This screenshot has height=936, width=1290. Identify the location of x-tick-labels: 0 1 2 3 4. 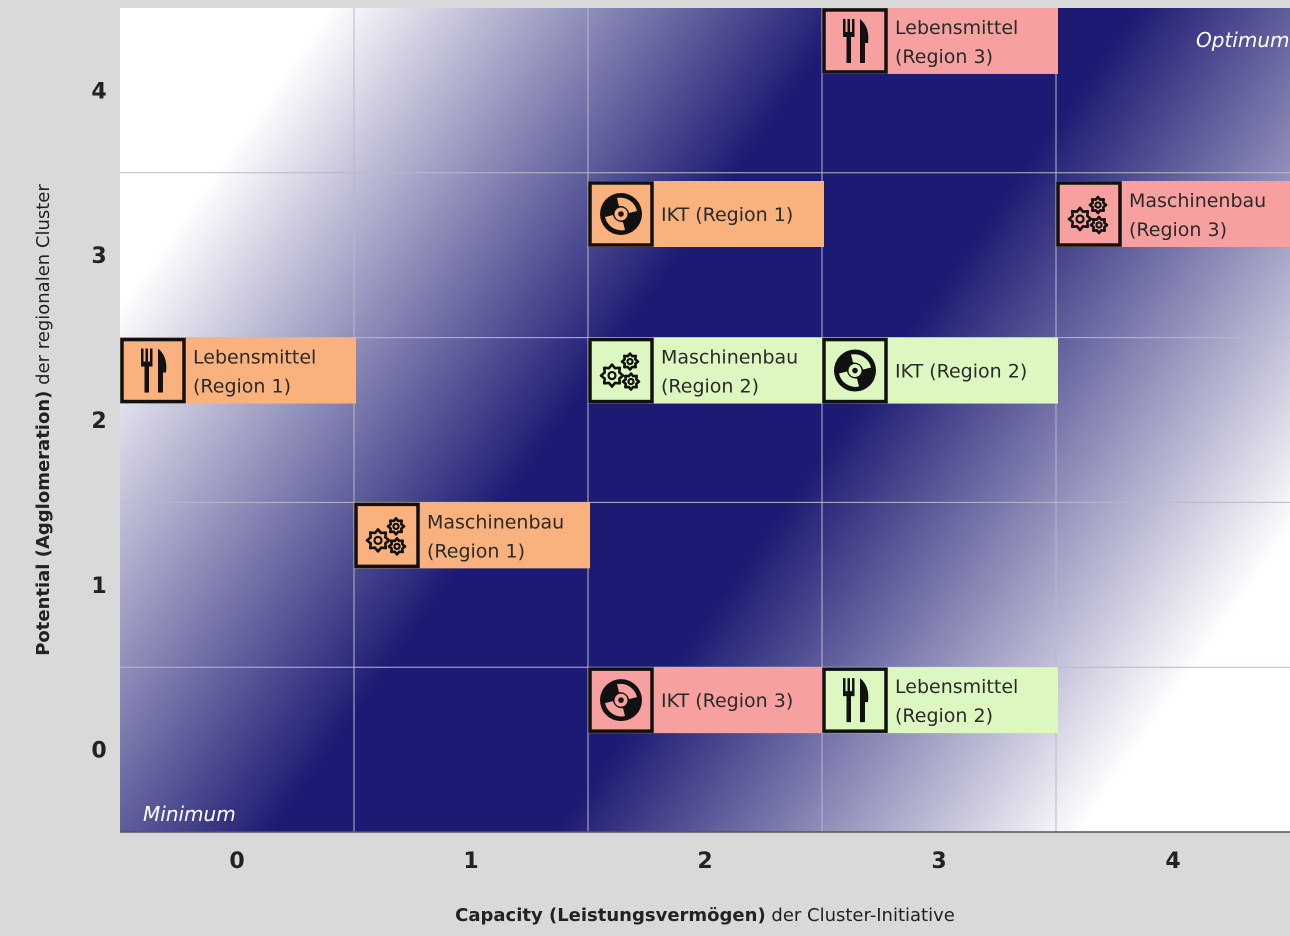
(704, 861).